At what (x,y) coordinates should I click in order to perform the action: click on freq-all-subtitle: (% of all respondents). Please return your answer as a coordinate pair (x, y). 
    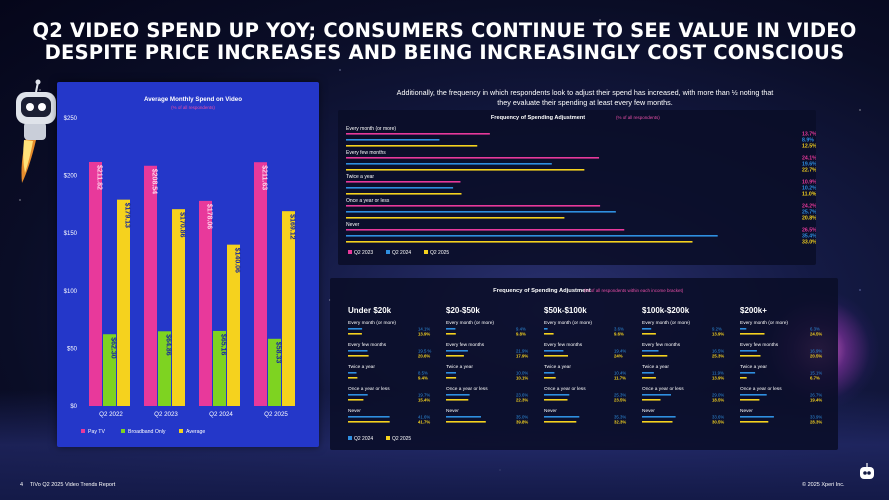
    Looking at the image, I should click on (638, 117).